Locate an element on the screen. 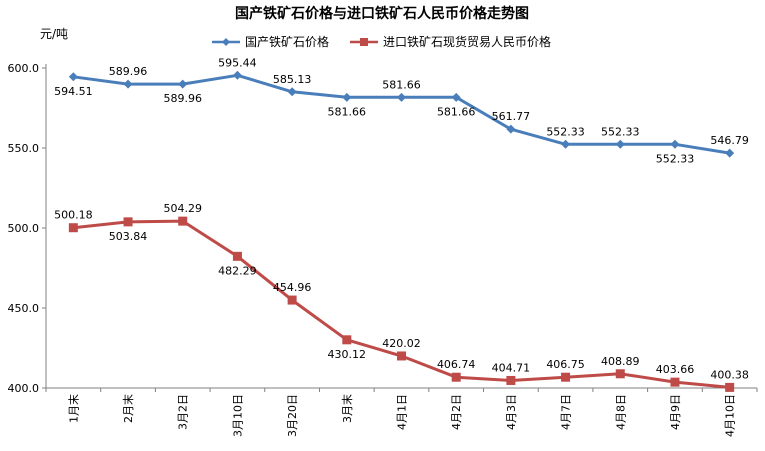 This screenshot has width=765, height=451. data-label: 594.51 is located at coordinates (73, 91).